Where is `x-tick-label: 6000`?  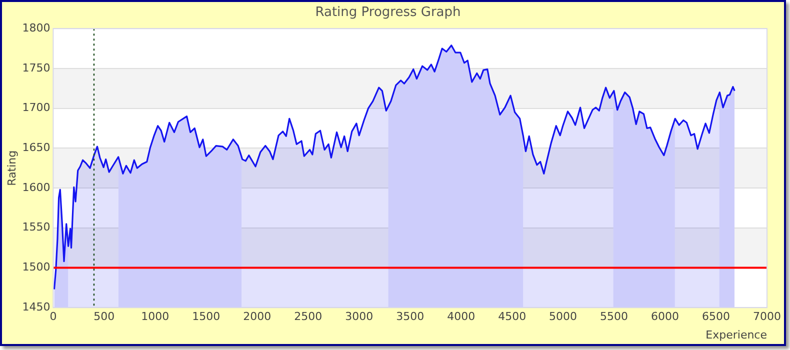
x-tick-label: 6000 is located at coordinates (665, 317).